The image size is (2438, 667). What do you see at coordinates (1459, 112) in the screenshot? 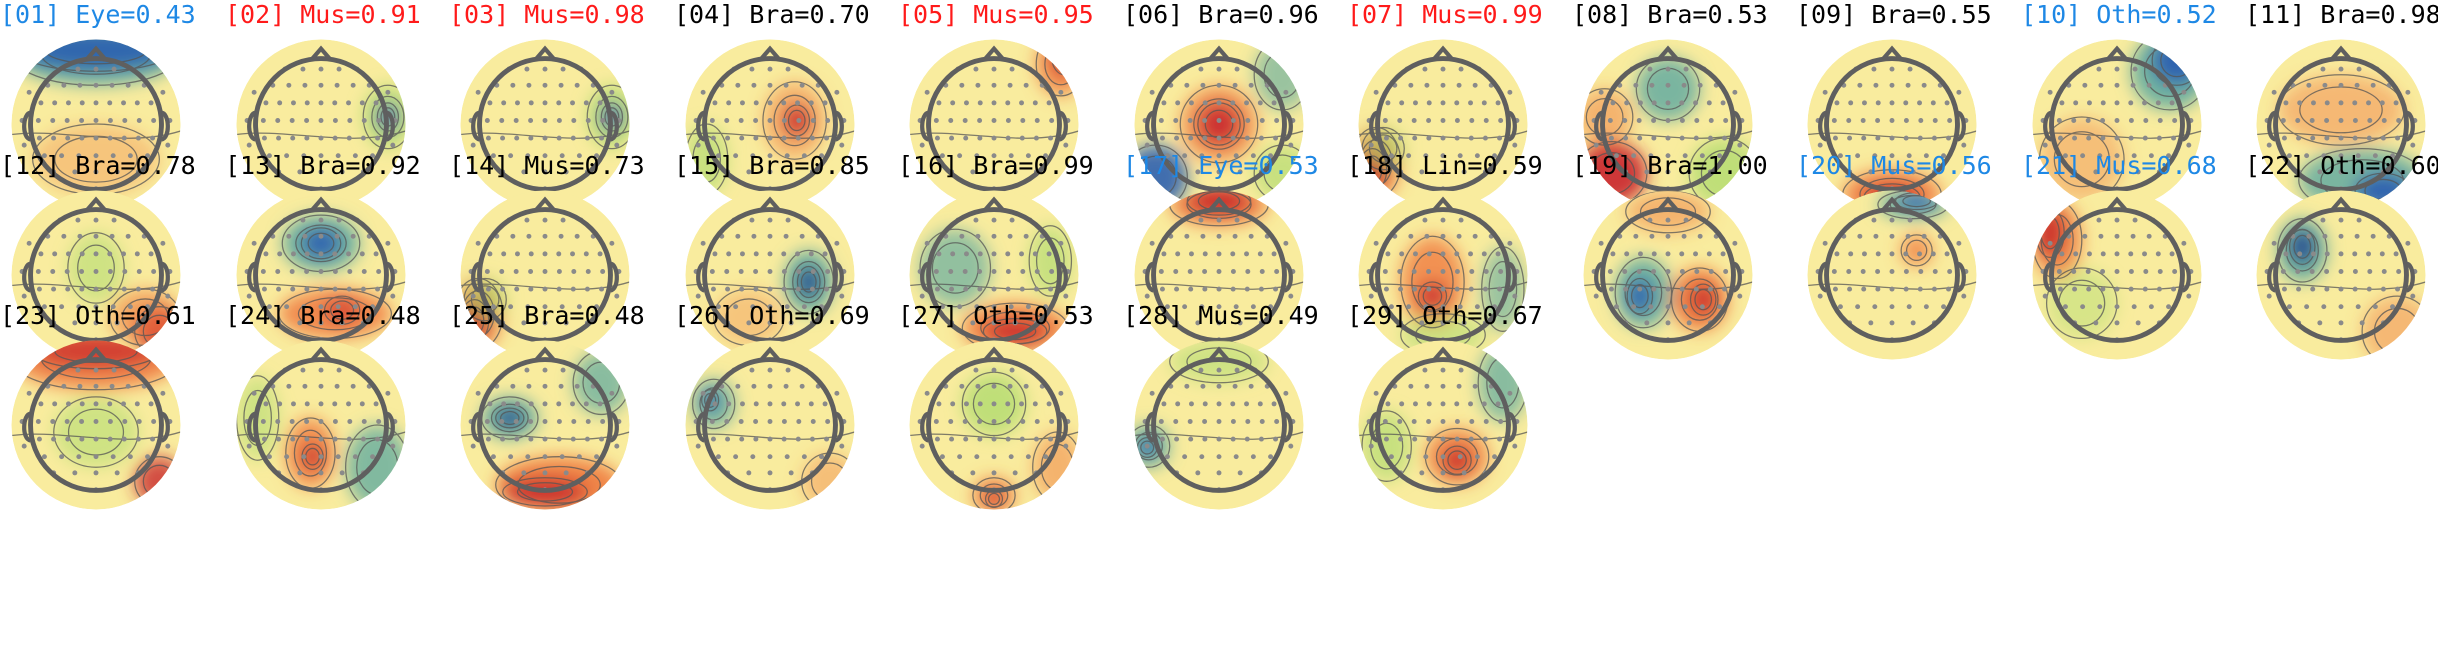
I see `component-cell: [07] Mus=0.99` at bounding box center [1459, 112].